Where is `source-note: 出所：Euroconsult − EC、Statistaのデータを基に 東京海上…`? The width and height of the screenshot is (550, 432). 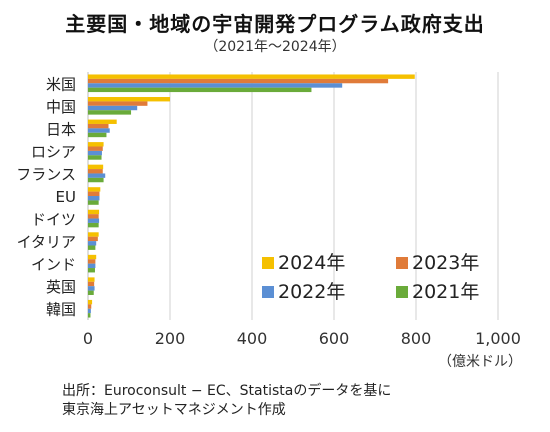 source-note: 出所：Euroconsult − EC、Statistaのデータを基に 東京海上… is located at coordinates (226, 401).